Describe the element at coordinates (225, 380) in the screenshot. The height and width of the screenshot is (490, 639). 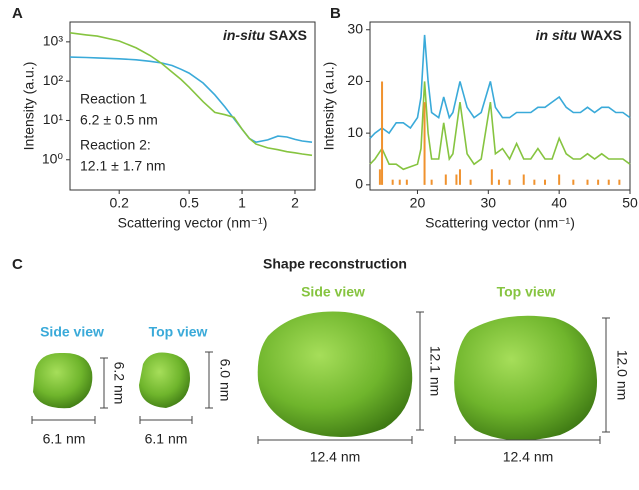
I see `dimension-label: 6.0 nm` at that location.